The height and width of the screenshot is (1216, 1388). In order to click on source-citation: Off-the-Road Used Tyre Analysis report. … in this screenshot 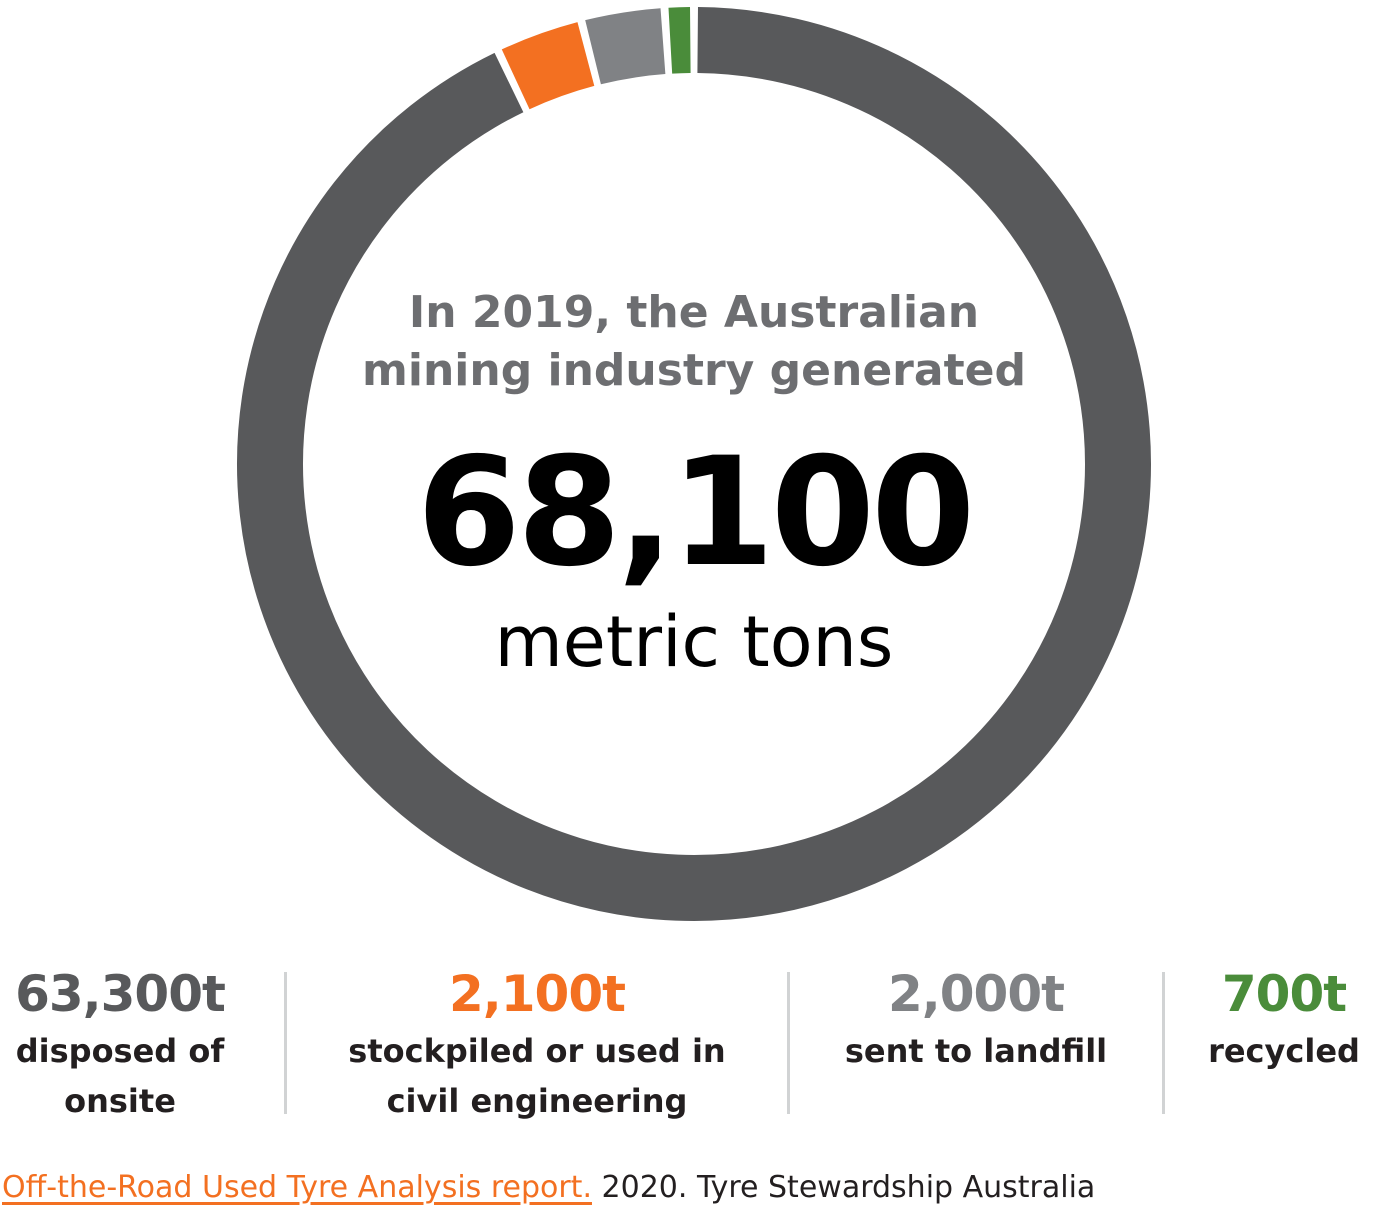, I will do `click(548, 1188)`.